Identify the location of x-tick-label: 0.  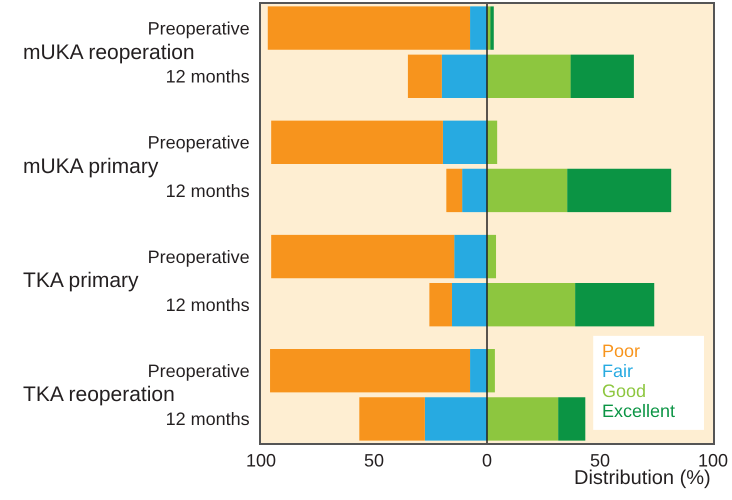
(487, 460).